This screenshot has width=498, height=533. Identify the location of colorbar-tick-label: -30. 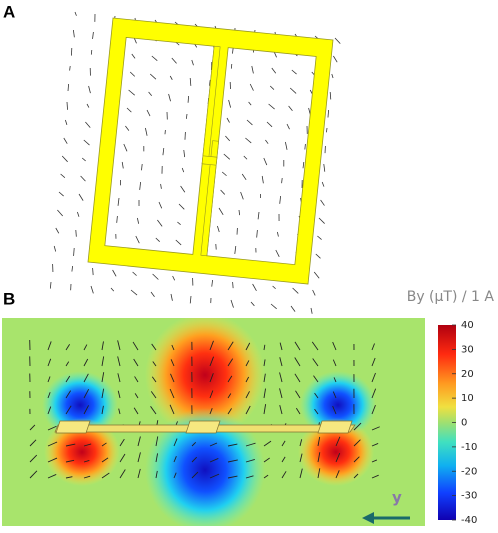
(469, 496).